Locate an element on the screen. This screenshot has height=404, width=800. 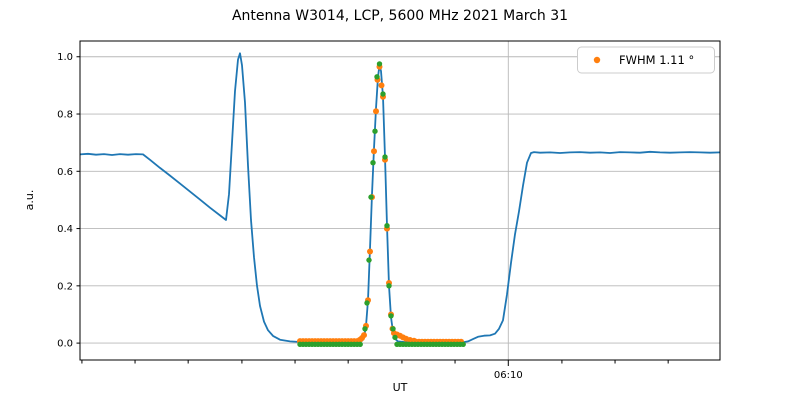
y-tick-label: 0.2 is located at coordinates (65, 286).